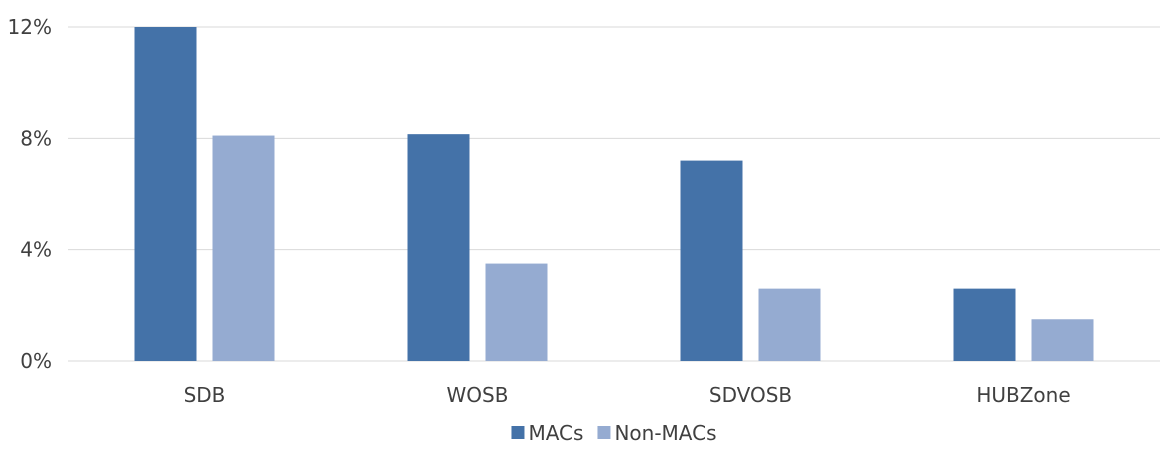  Describe the element at coordinates (555, 433) in the screenshot. I see `legend-label: MACs` at that location.